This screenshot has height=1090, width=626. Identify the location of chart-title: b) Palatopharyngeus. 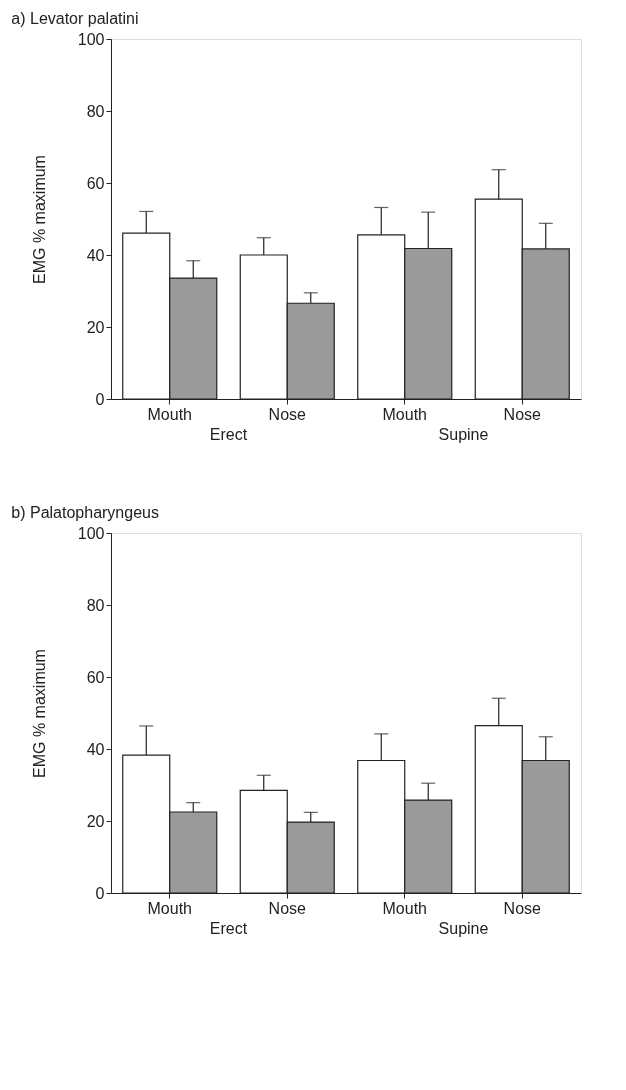
(85, 512).